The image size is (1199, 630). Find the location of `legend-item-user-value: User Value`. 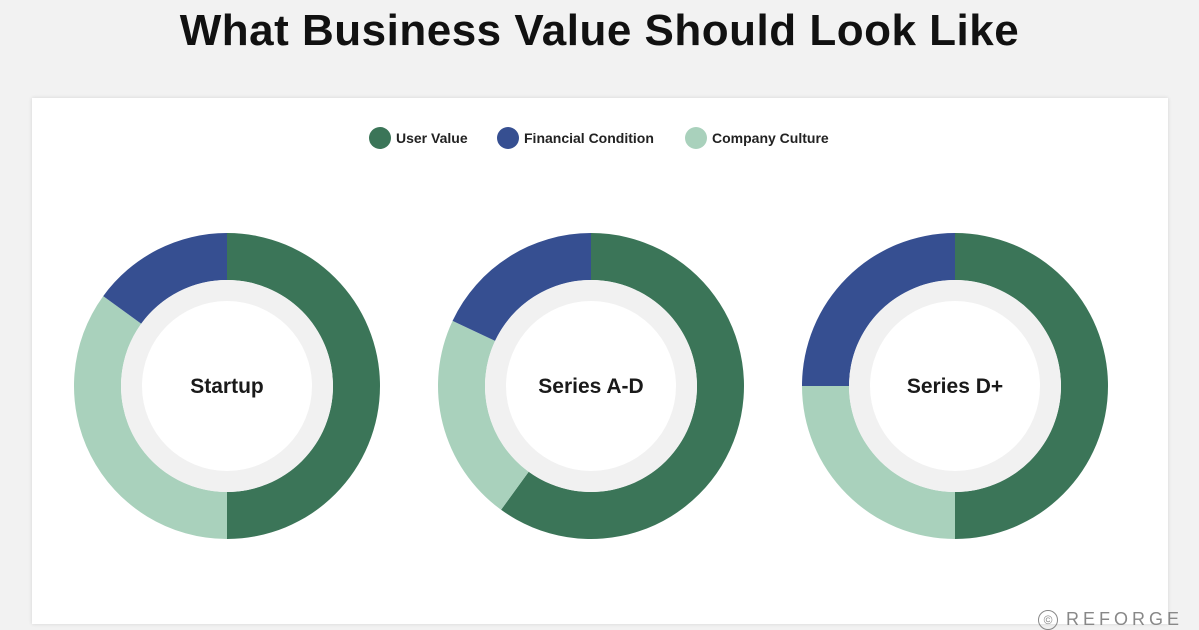

legend-item-user-value: User Value is located at coordinates (418, 138).